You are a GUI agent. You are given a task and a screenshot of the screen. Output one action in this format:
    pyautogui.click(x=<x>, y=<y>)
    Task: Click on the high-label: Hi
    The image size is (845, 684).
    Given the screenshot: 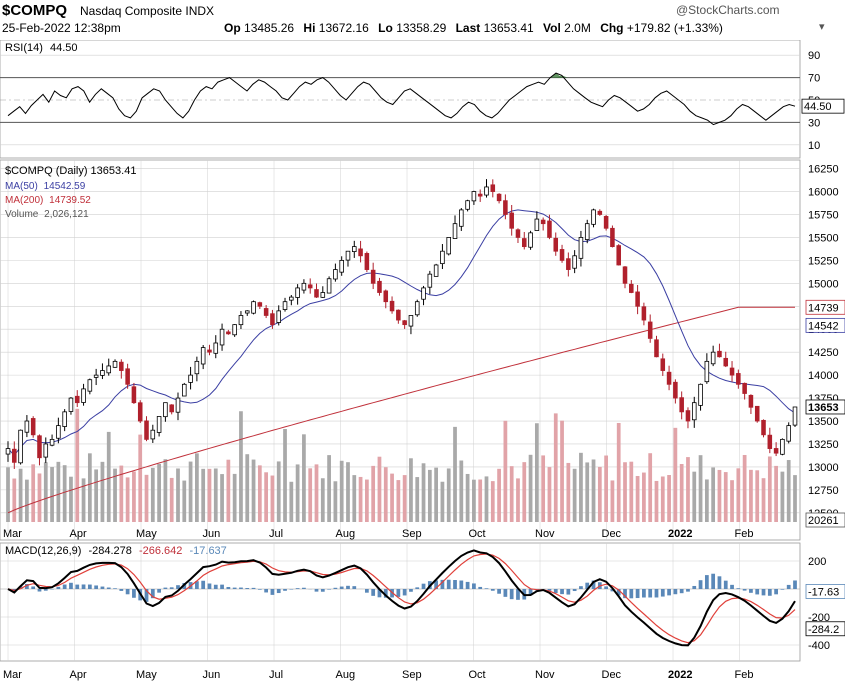 What is the action you would take?
    pyautogui.click(x=309, y=28)
    